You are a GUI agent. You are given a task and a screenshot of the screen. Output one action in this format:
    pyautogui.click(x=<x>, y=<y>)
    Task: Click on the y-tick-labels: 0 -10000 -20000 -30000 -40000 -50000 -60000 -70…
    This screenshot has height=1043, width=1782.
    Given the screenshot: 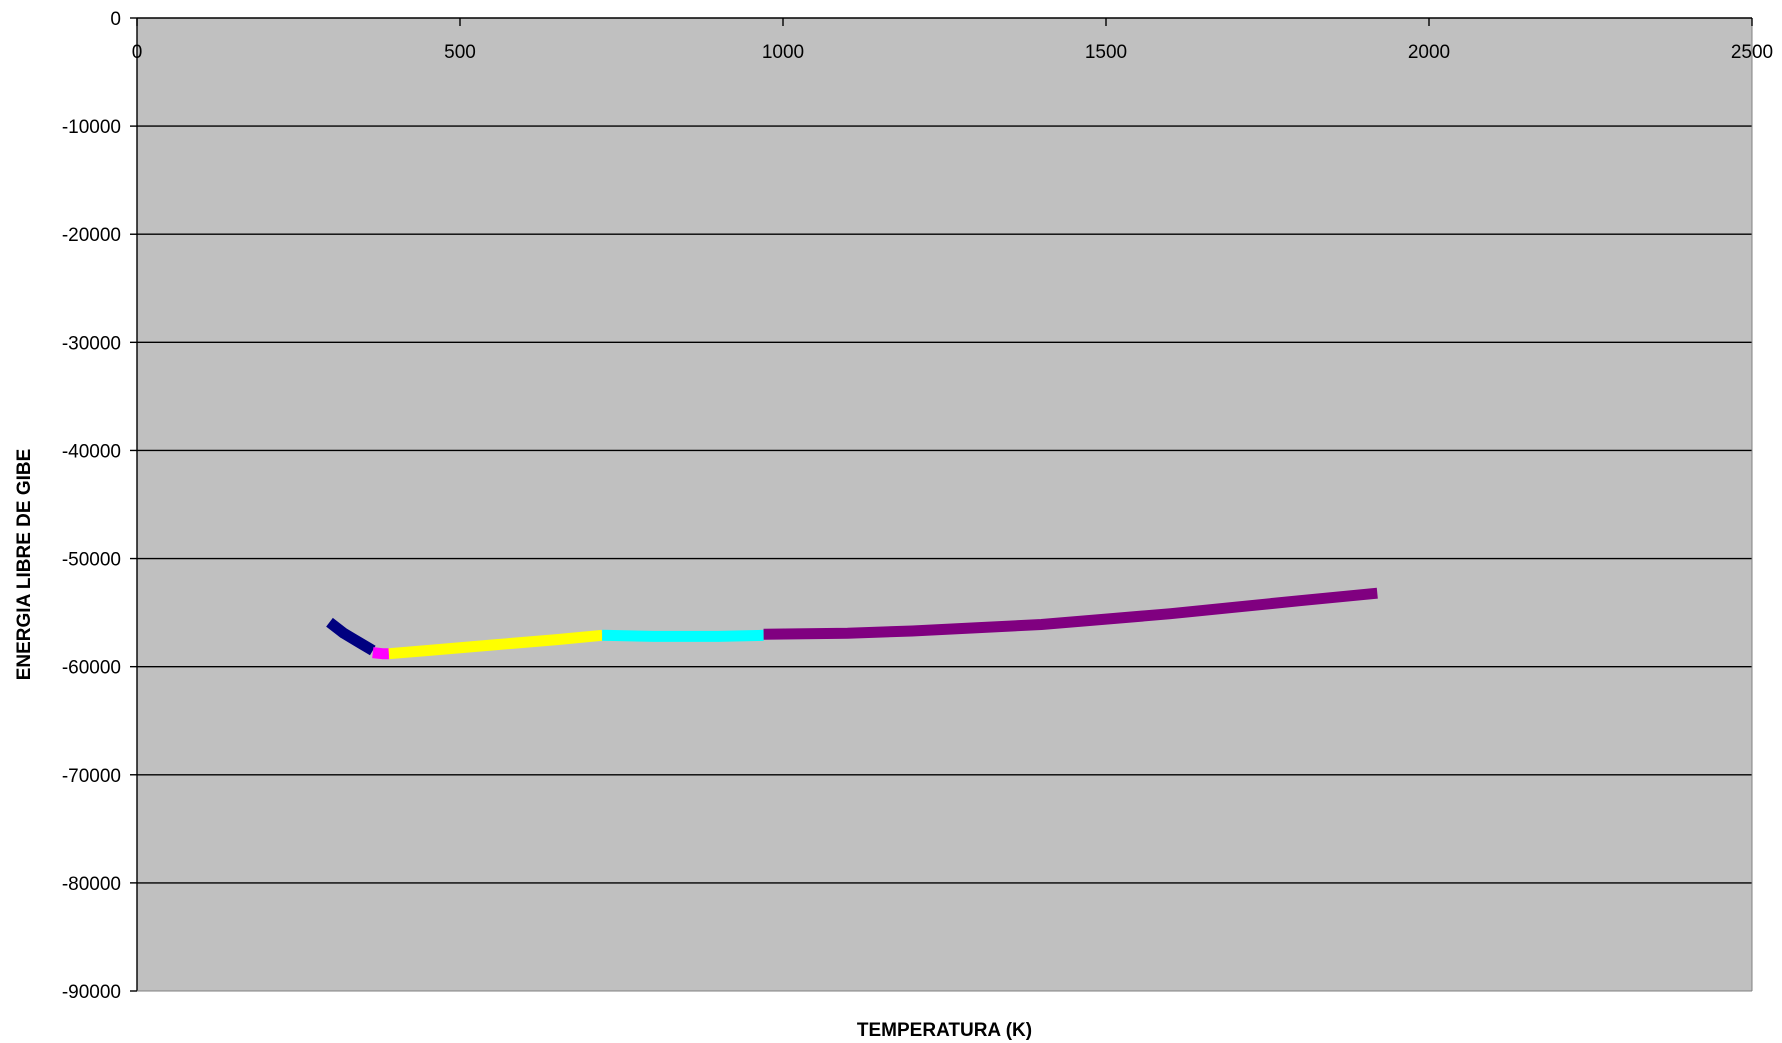 What is the action you would take?
    pyautogui.click(x=91, y=506)
    